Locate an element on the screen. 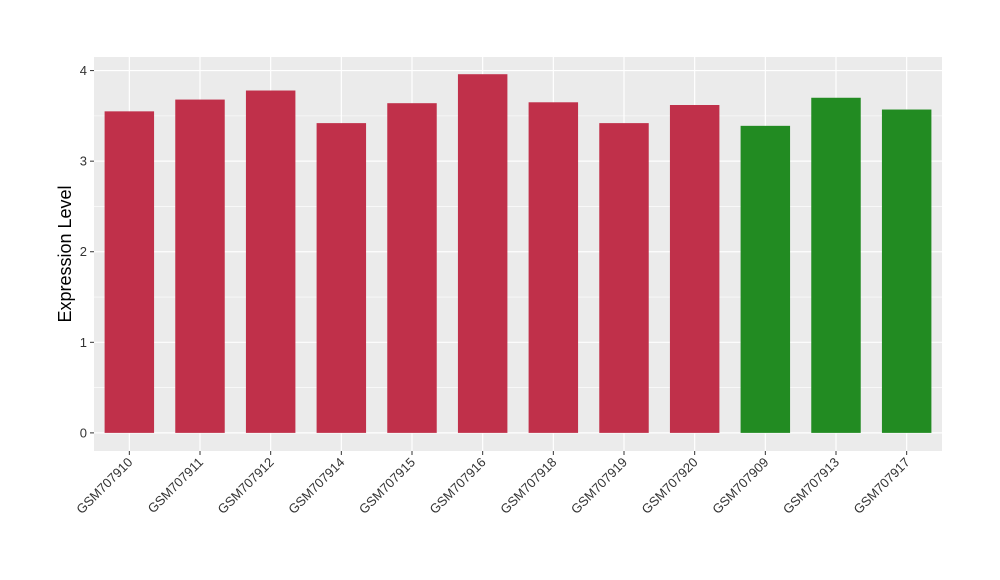 The height and width of the screenshot is (580, 1000). y-tick-label: 4 is located at coordinates (83, 70).